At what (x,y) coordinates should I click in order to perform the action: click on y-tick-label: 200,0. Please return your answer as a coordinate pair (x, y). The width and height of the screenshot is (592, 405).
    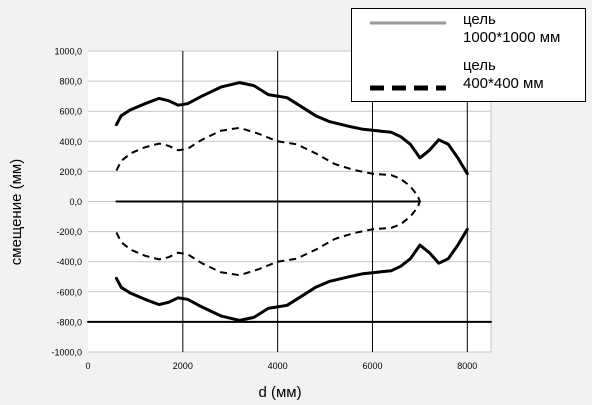
    Looking at the image, I should click on (70, 172).